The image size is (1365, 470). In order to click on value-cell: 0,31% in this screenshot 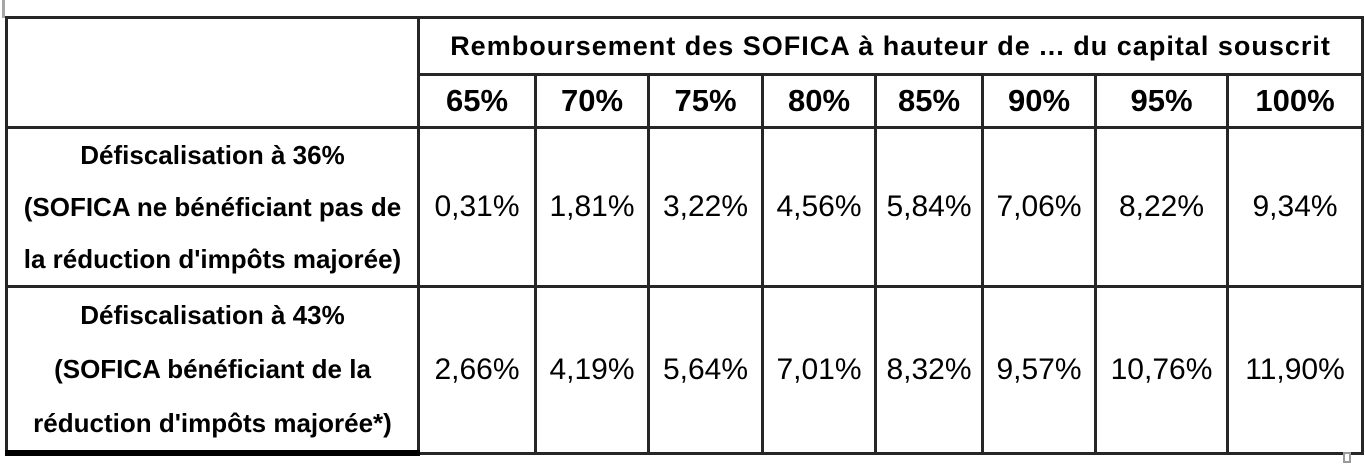, I will do `click(477, 207)`.